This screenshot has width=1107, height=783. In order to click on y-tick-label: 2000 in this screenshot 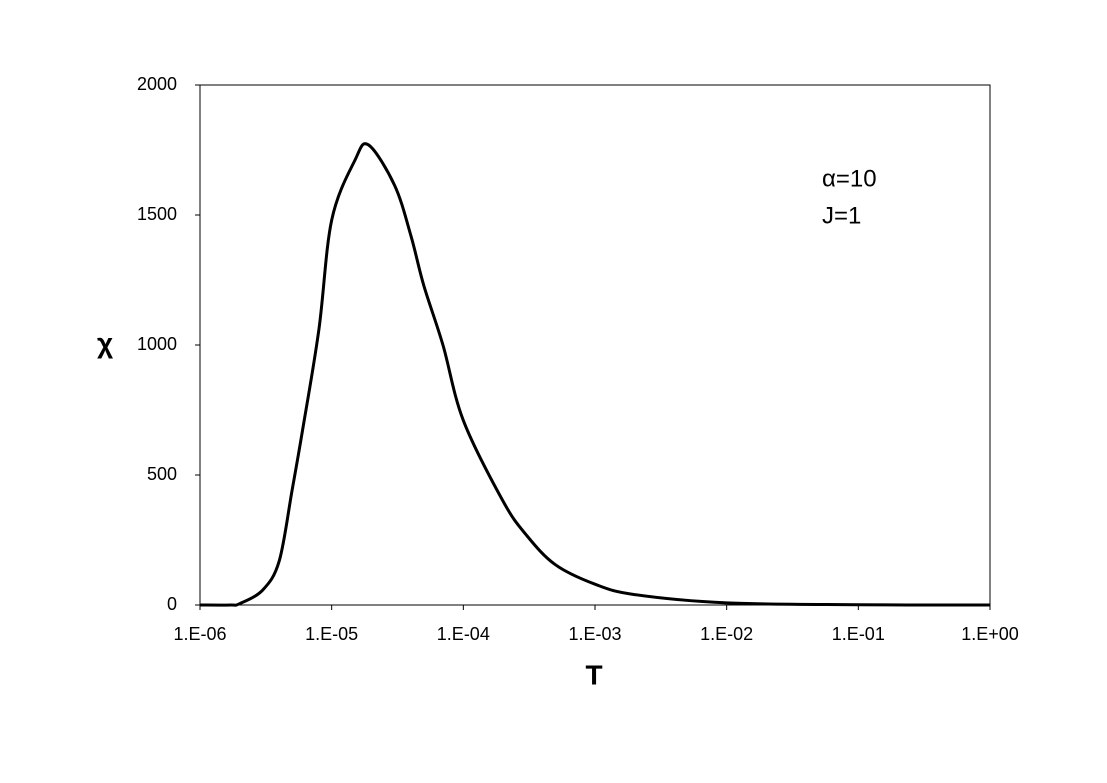, I will do `click(157, 84)`.